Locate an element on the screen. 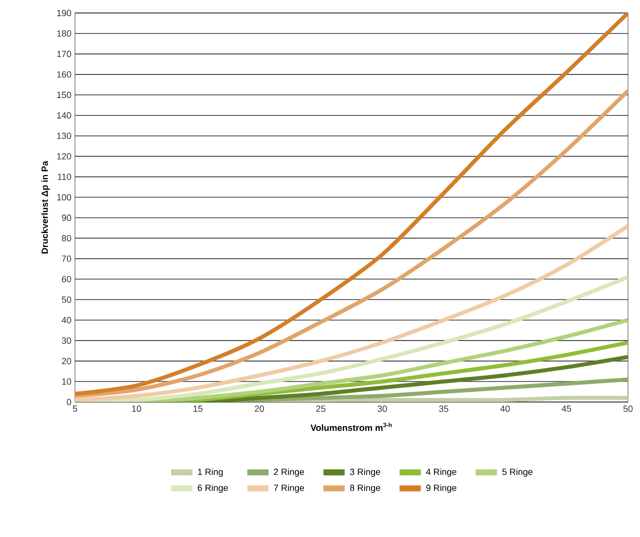 This screenshot has height=537, width=640. y-tick-label: 190 is located at coordinates (64, 13).